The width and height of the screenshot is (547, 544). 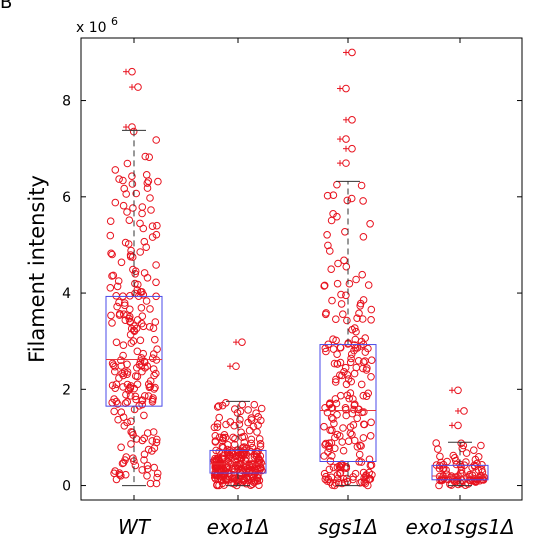 I want to click on y-tick-label: 6, so click(x=66, y=198).